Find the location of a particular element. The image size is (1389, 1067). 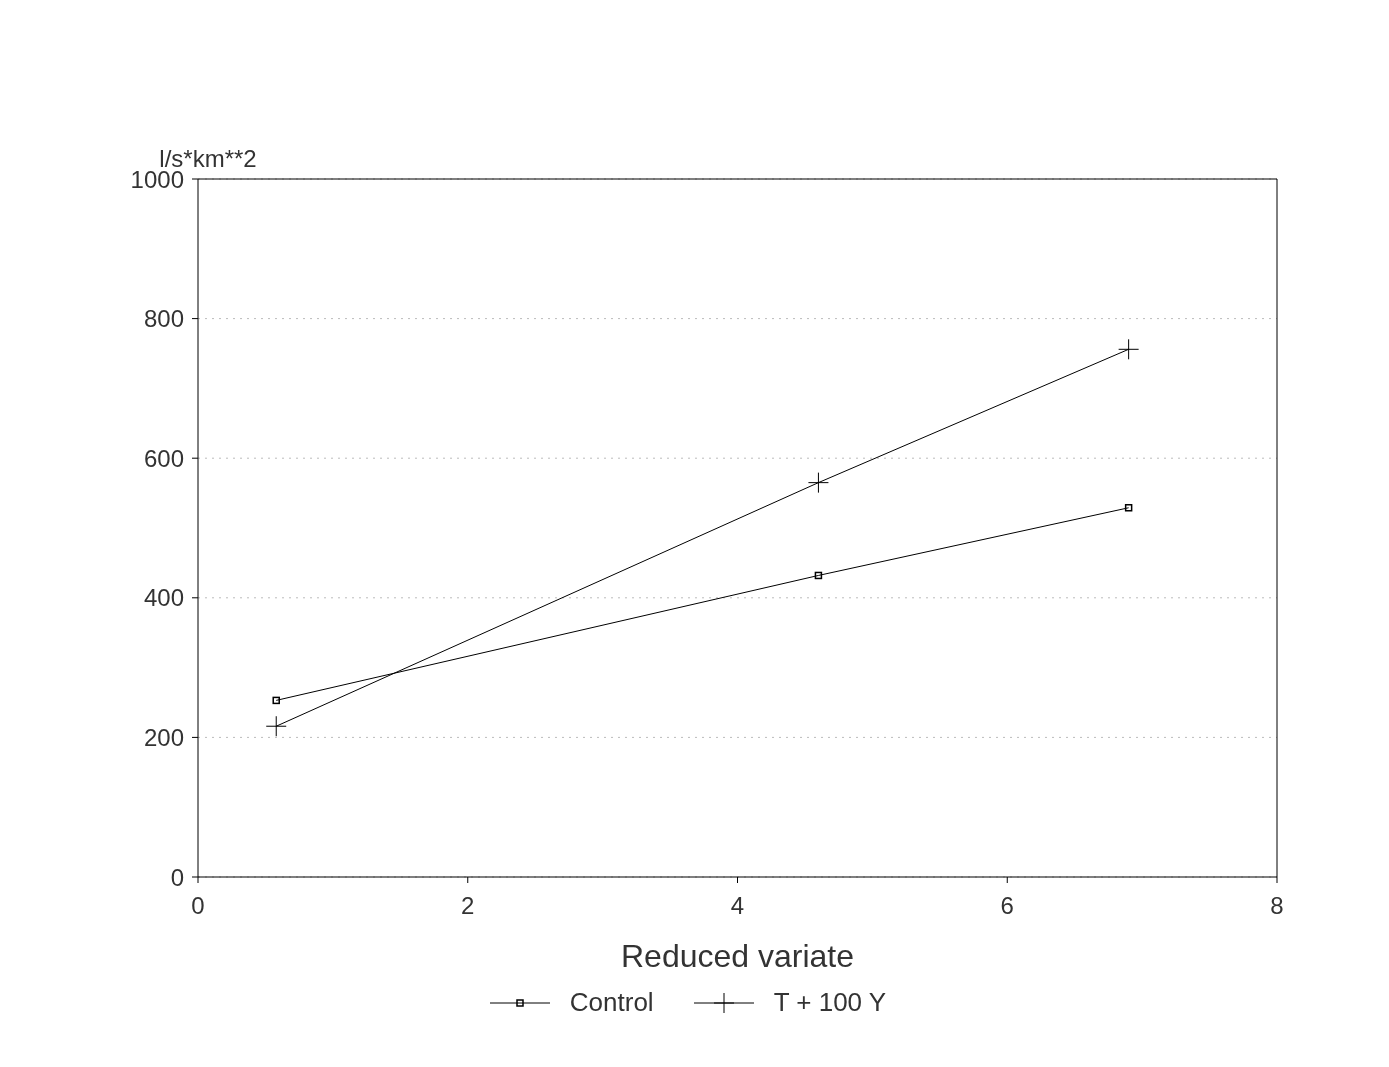

y-tick-label: 600 is located at coordinates (163, 458).